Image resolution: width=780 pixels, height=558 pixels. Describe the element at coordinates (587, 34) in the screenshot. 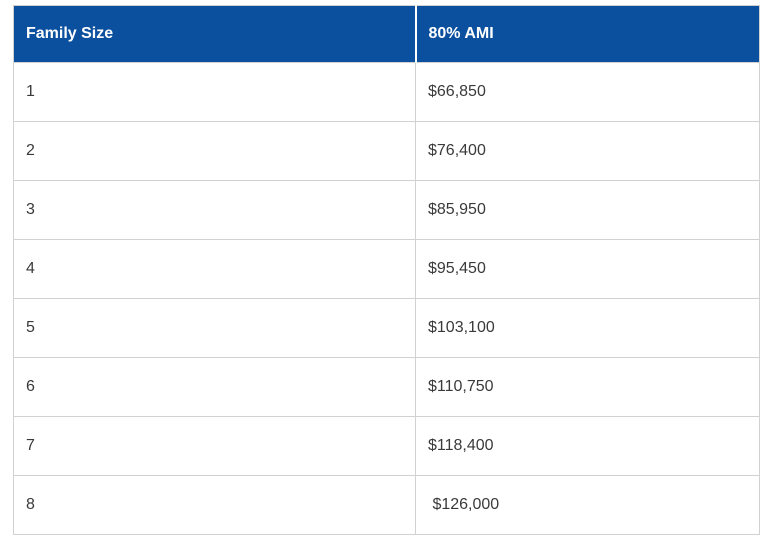

I see `column-header-80-ami: 80% AMI` at that location.